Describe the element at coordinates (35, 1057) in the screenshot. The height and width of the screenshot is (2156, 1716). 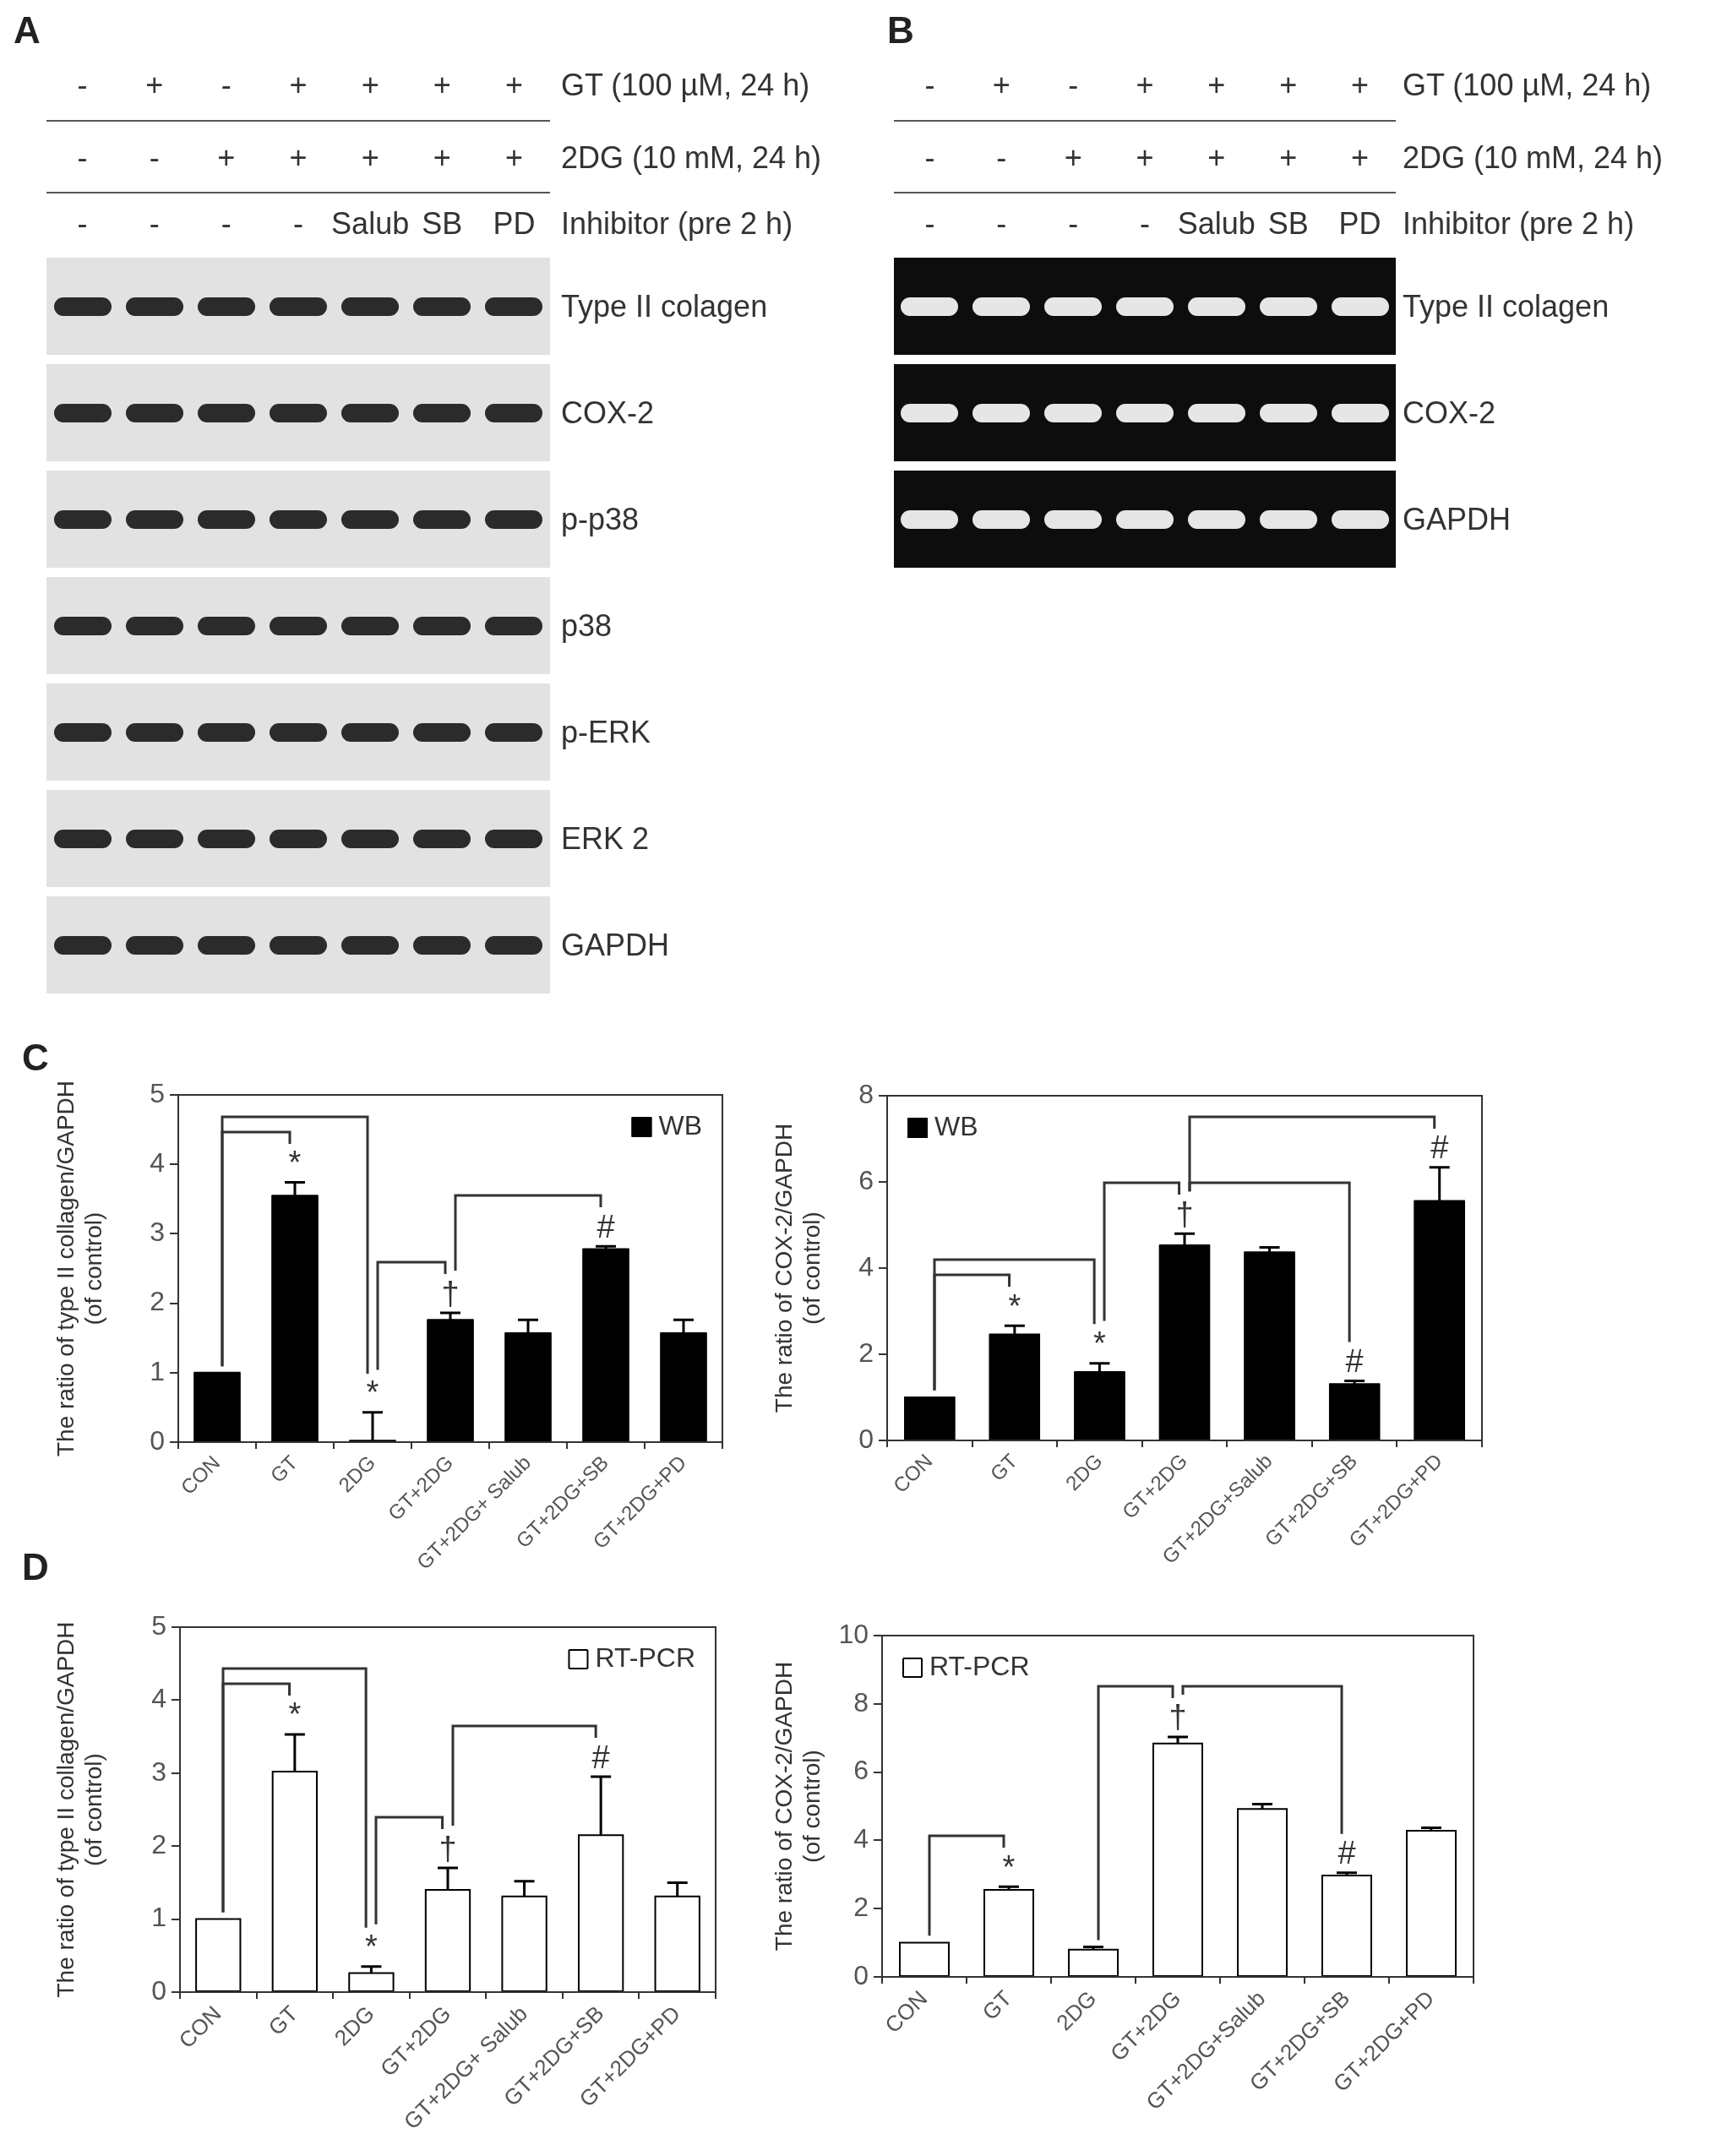
I see `chart-title: C` at that location.